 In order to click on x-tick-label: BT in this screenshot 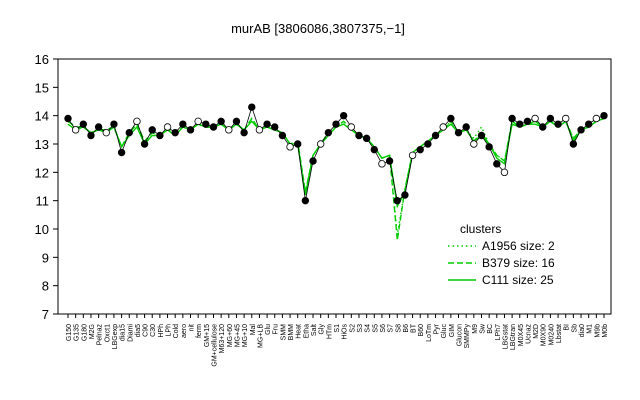, I will do `click(414, 328)`.